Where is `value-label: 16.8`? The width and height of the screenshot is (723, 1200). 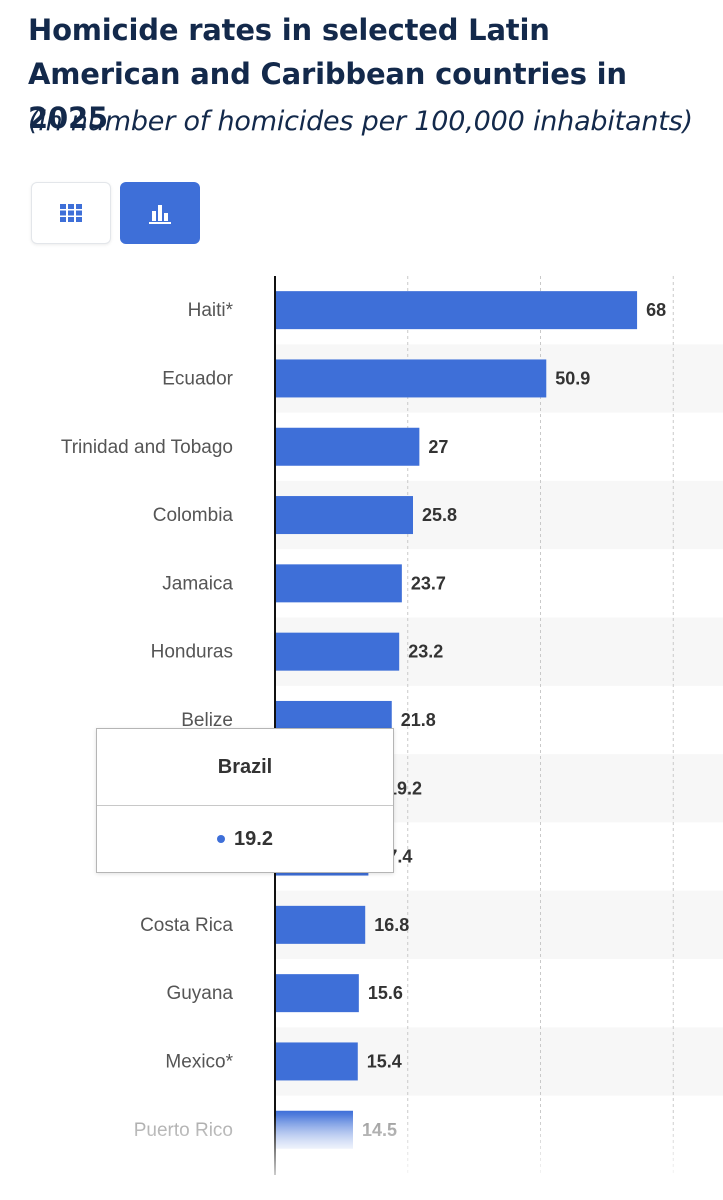
value-label: 16.8 is located at coordinates (391, 925).